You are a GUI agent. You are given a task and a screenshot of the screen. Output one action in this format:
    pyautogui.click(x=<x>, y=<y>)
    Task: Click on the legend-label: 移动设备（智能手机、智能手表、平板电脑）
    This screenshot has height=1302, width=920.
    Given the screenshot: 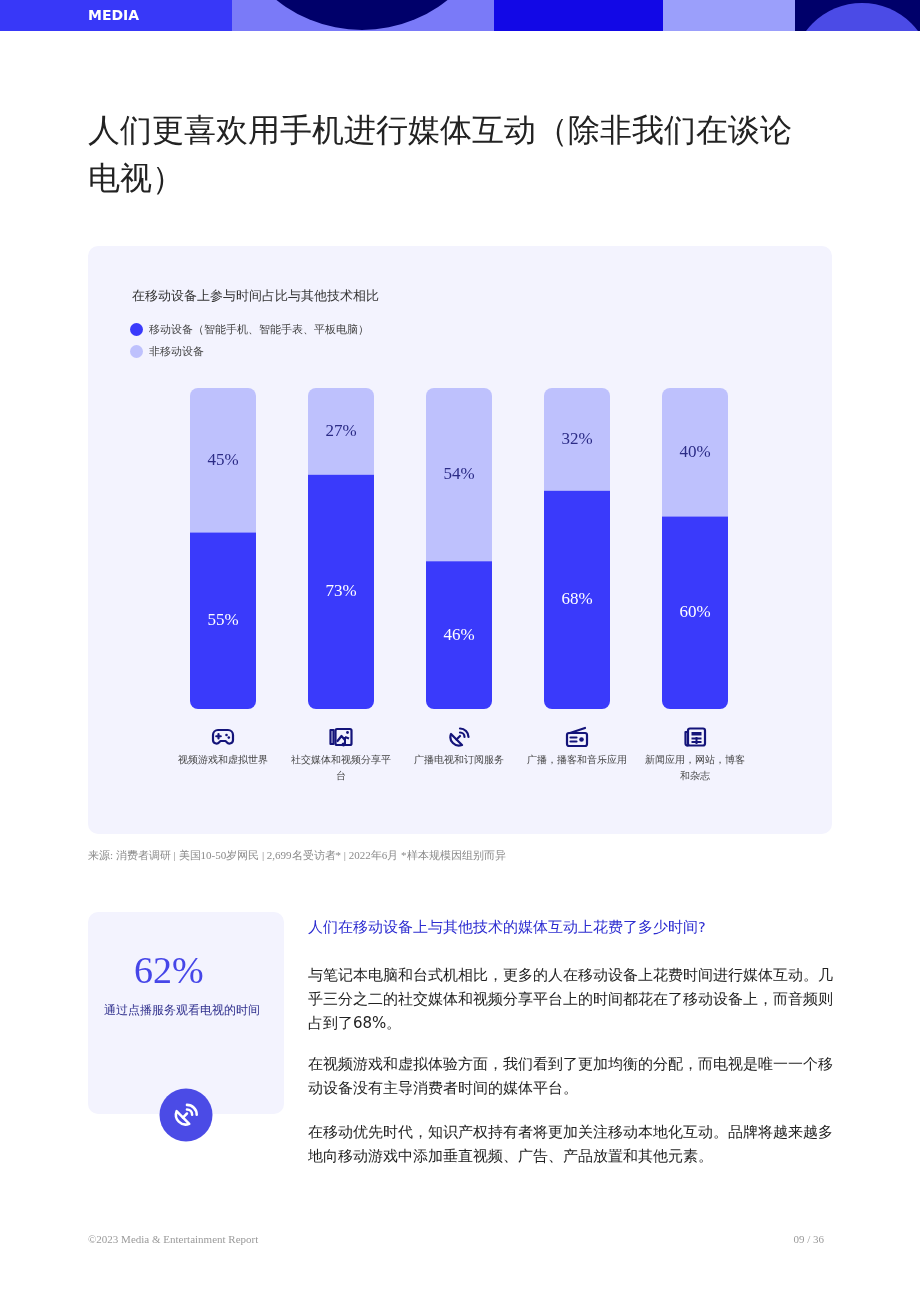 What is the action you would take?
    pyautogui.click(x=259, y=329)
    